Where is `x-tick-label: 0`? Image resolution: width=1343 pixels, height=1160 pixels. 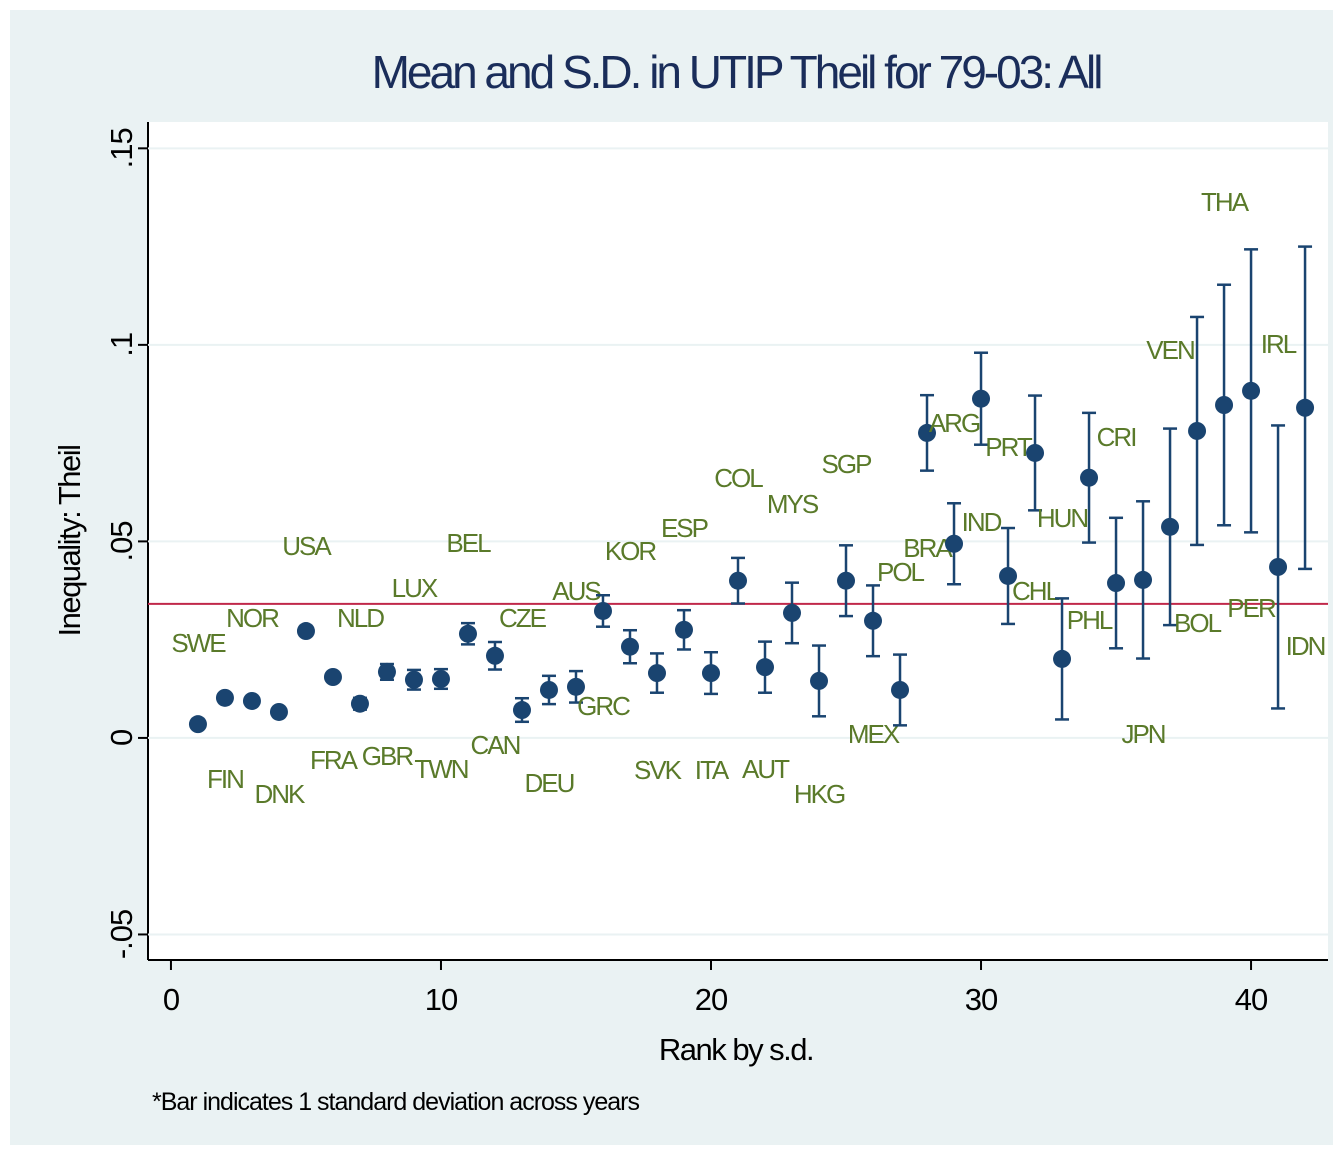 x-tick-label: 0 is located at coordinates (171, 999).